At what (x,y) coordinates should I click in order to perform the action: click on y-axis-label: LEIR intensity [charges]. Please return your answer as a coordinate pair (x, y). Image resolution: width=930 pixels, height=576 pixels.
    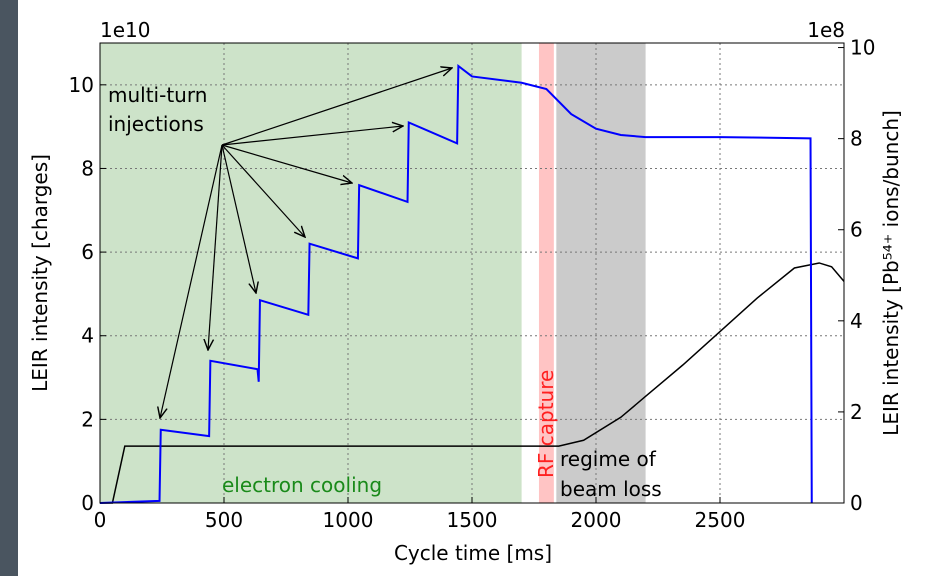
    Looking at the image, I should click on (40, 273).